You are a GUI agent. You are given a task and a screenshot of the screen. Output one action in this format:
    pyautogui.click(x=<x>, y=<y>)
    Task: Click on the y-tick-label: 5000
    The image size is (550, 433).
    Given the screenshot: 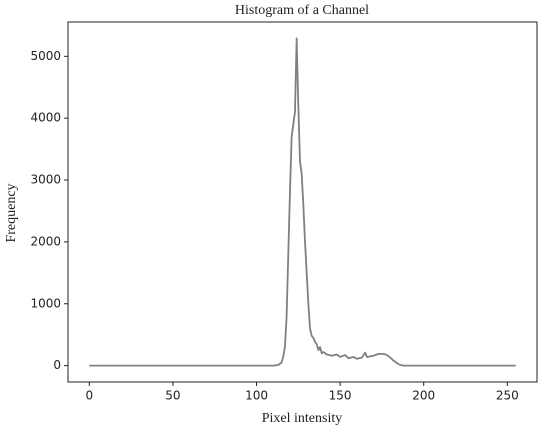 What is the action you would take?
    pyautogui.click(x=45, y=56)
    